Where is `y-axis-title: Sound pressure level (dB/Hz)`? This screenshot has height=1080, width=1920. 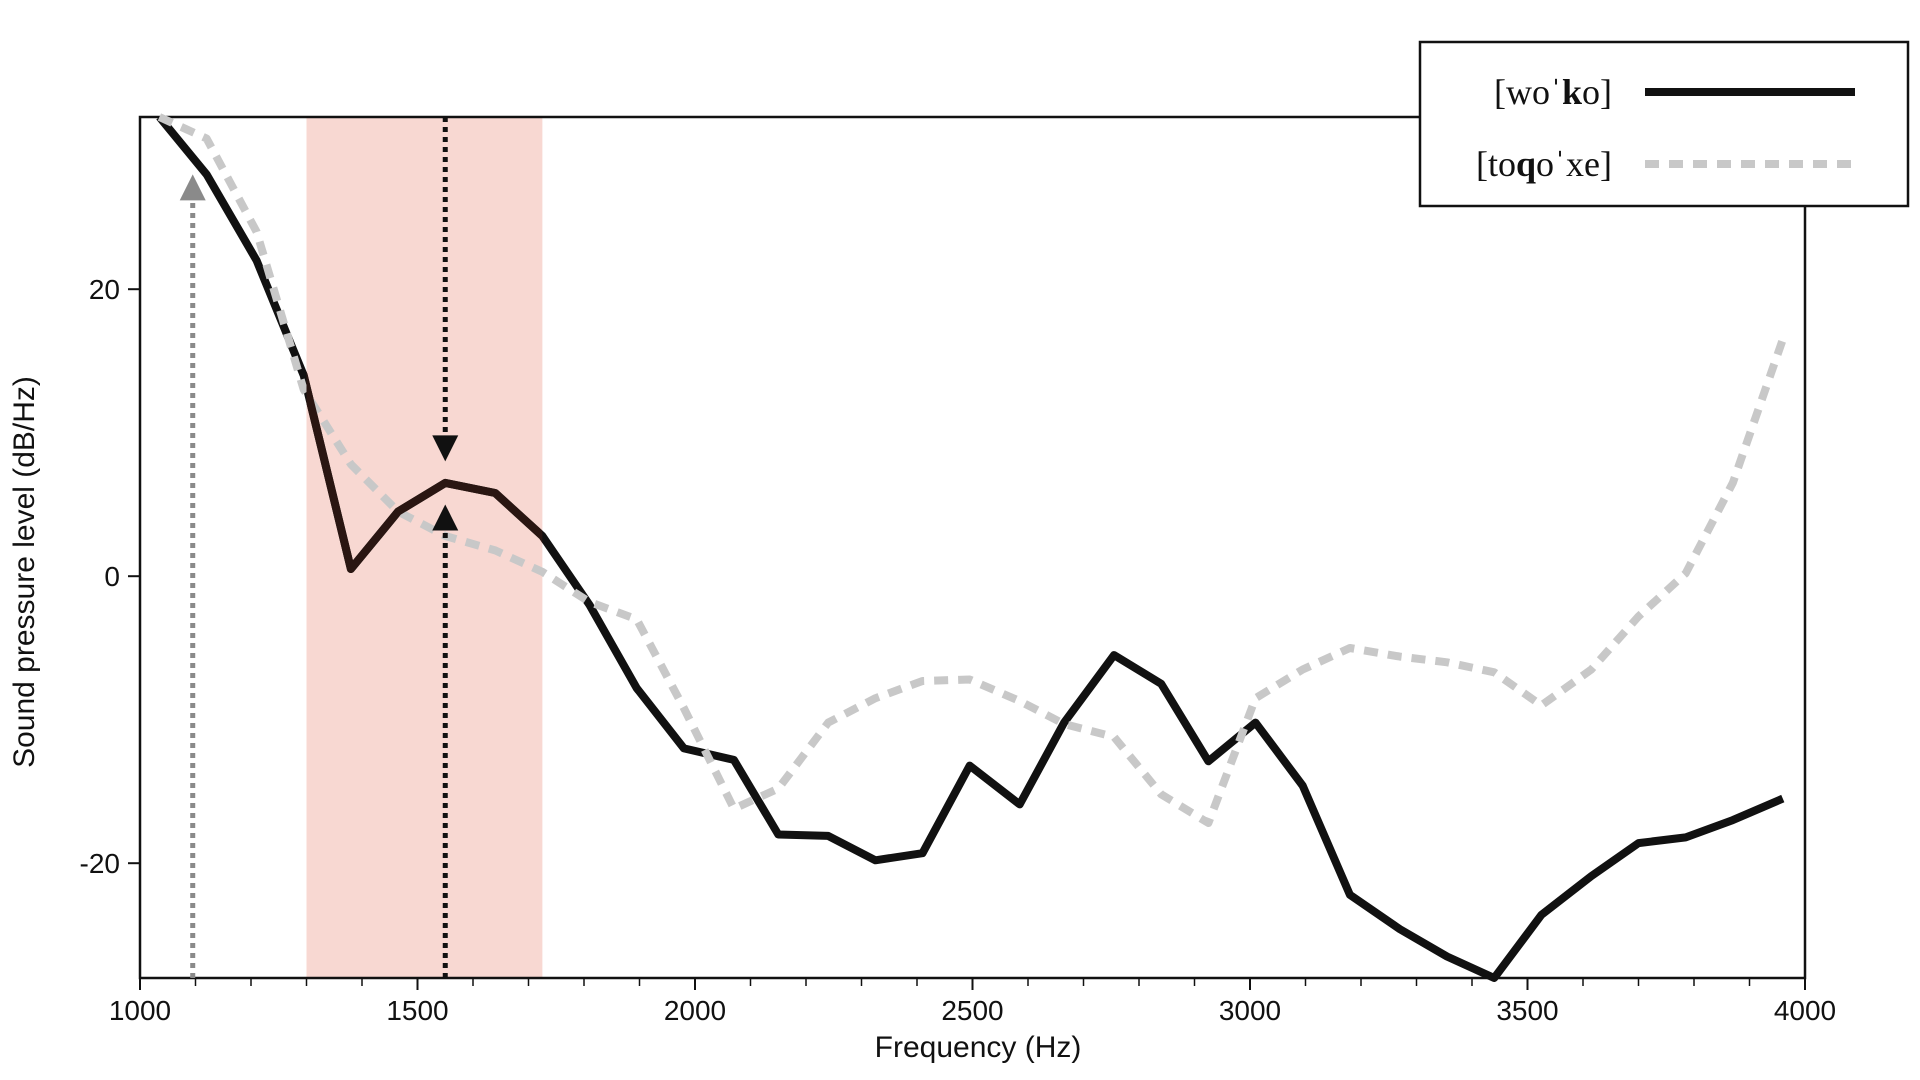 y-axis-title: Sound pressure level (dB/Hz) is located at coordinates (24, 572).